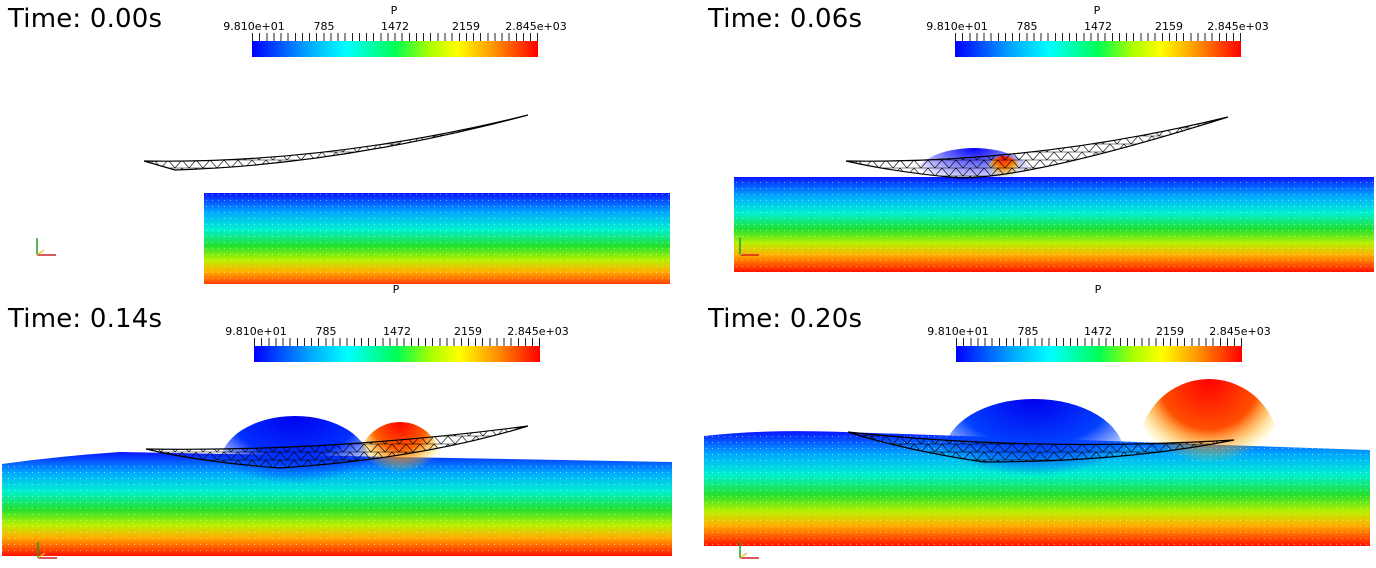 This screenshot has height=568, width=1376. I want to click on time-label: Time: 0.06s, so click(785, 19).